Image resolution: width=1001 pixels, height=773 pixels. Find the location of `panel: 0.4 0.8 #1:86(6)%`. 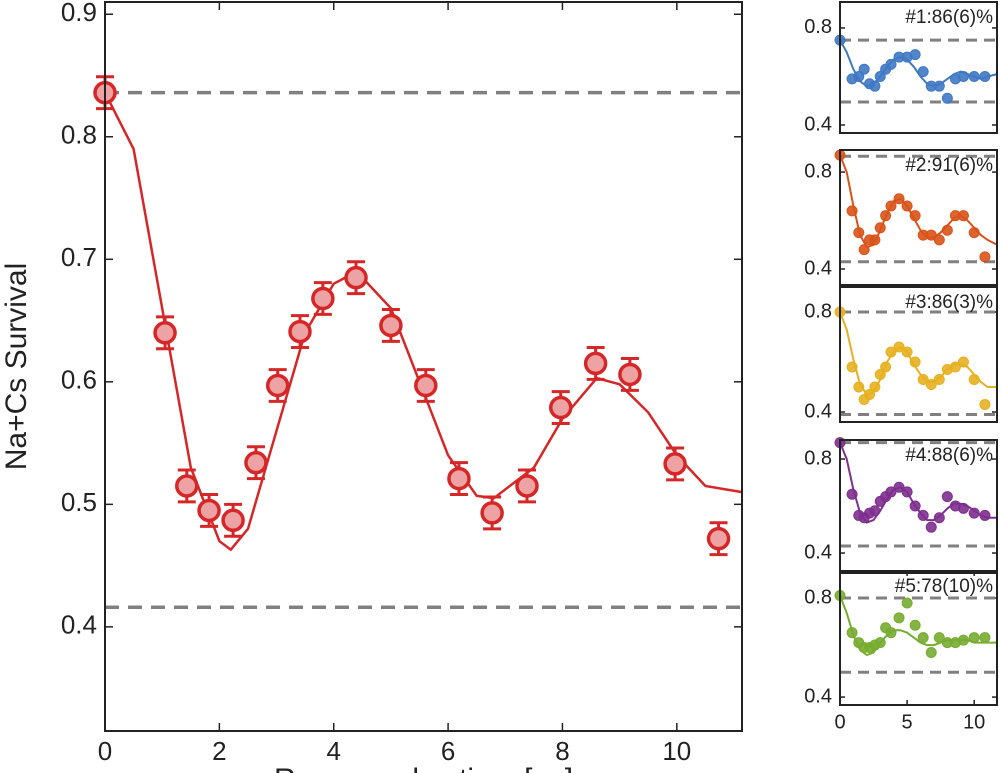

panel: 0.4 0.8 #1:86(6)% is located at coordinates (901, 68).